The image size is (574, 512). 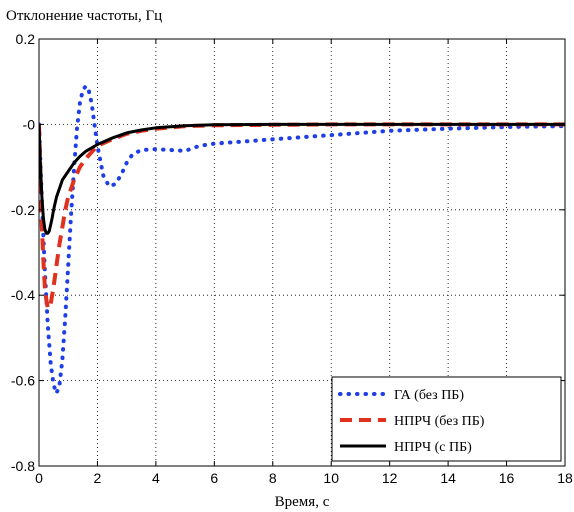 I want to click on x-tick-label: 8, so click(x=273, y=478).